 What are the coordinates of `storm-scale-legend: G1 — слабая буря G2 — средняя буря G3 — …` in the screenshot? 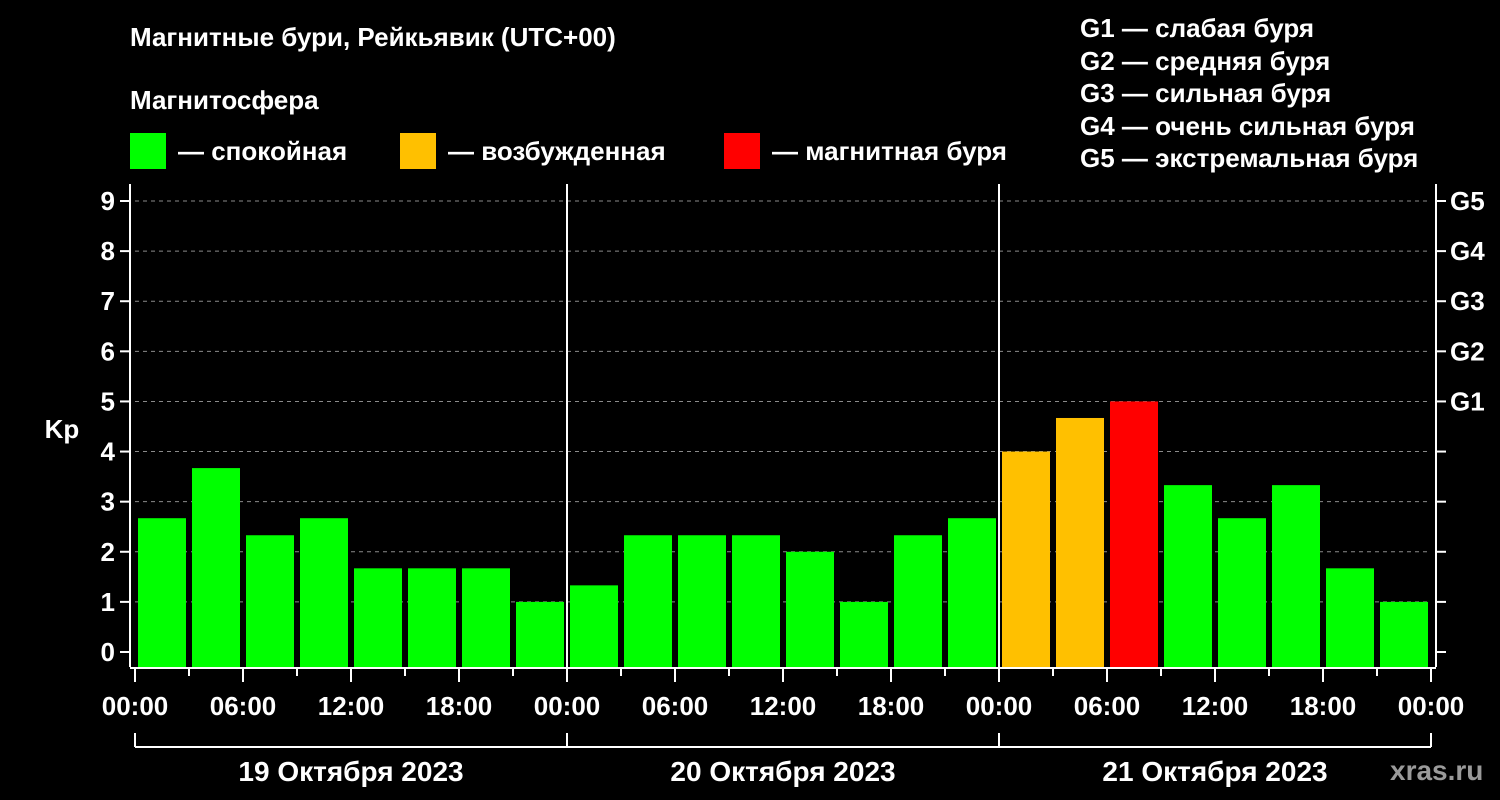 It's located at (1249, 93).